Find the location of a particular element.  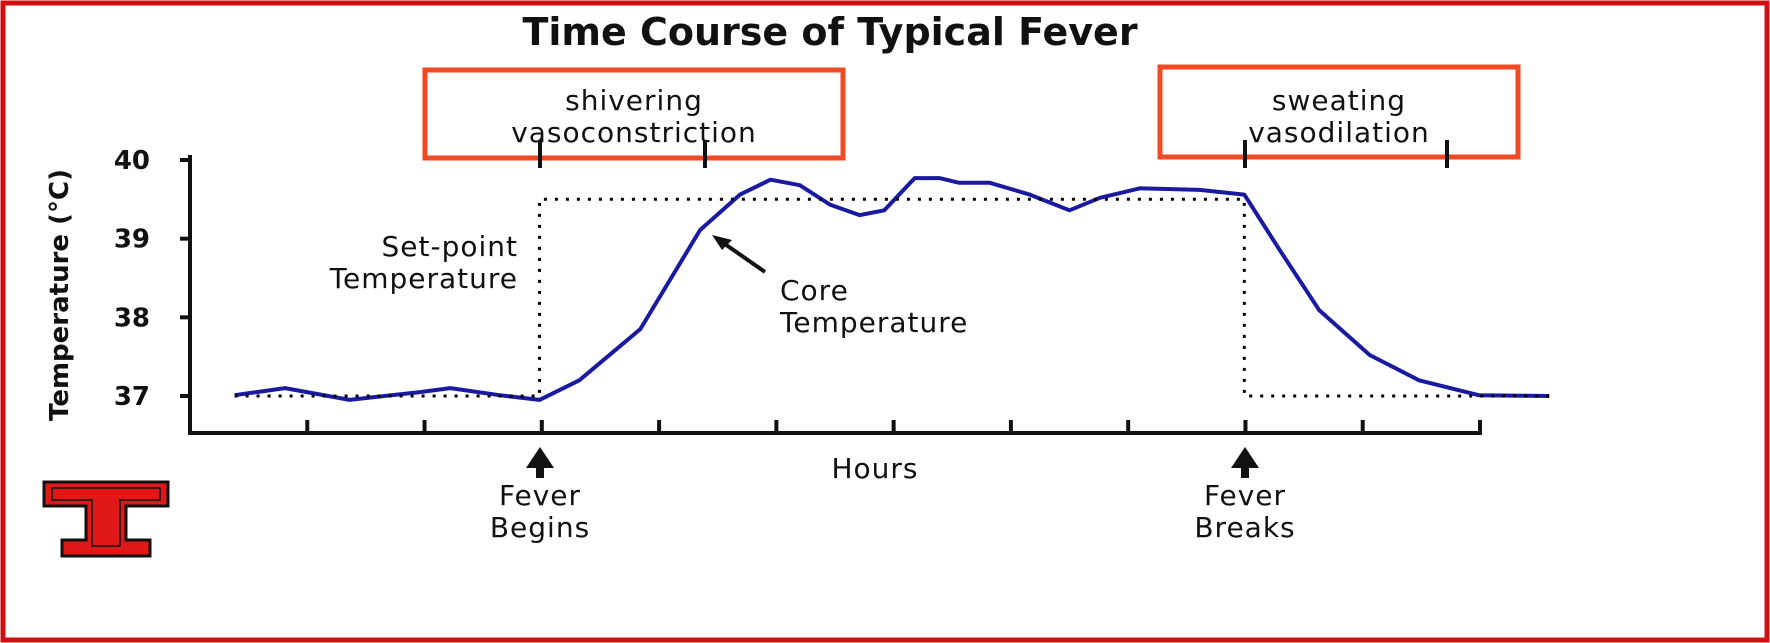

y-tick-label: 39 is located at coordinates (132, 240).